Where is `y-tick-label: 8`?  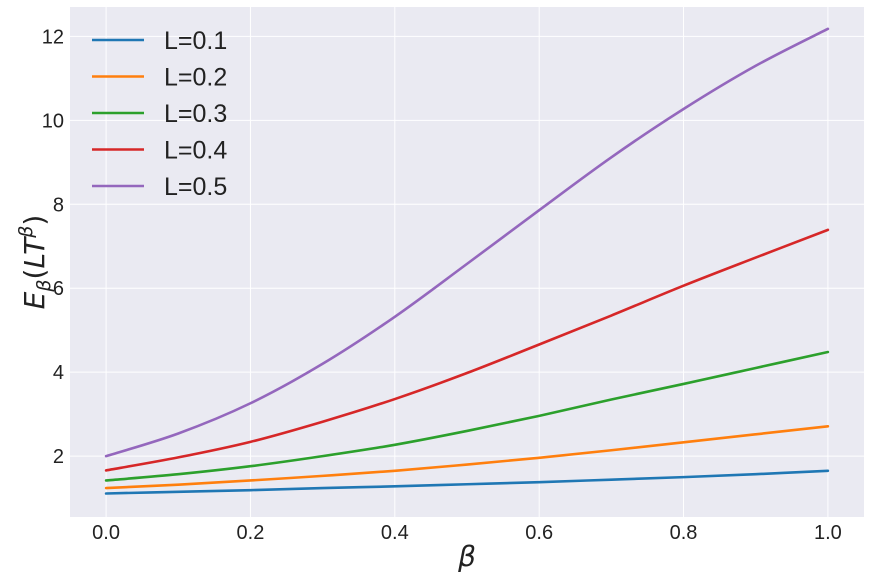
y-tick-label: 8 is located at coordinates (58, 205).